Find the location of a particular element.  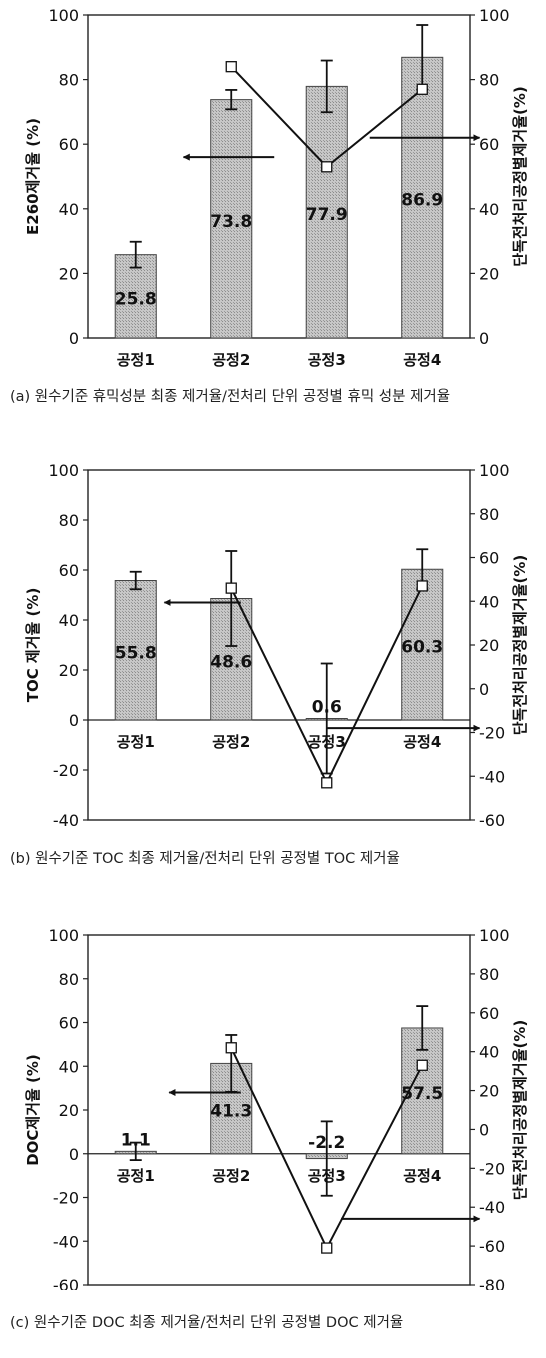

left-tick-label: -60 is located at coordinates (66, 1283).